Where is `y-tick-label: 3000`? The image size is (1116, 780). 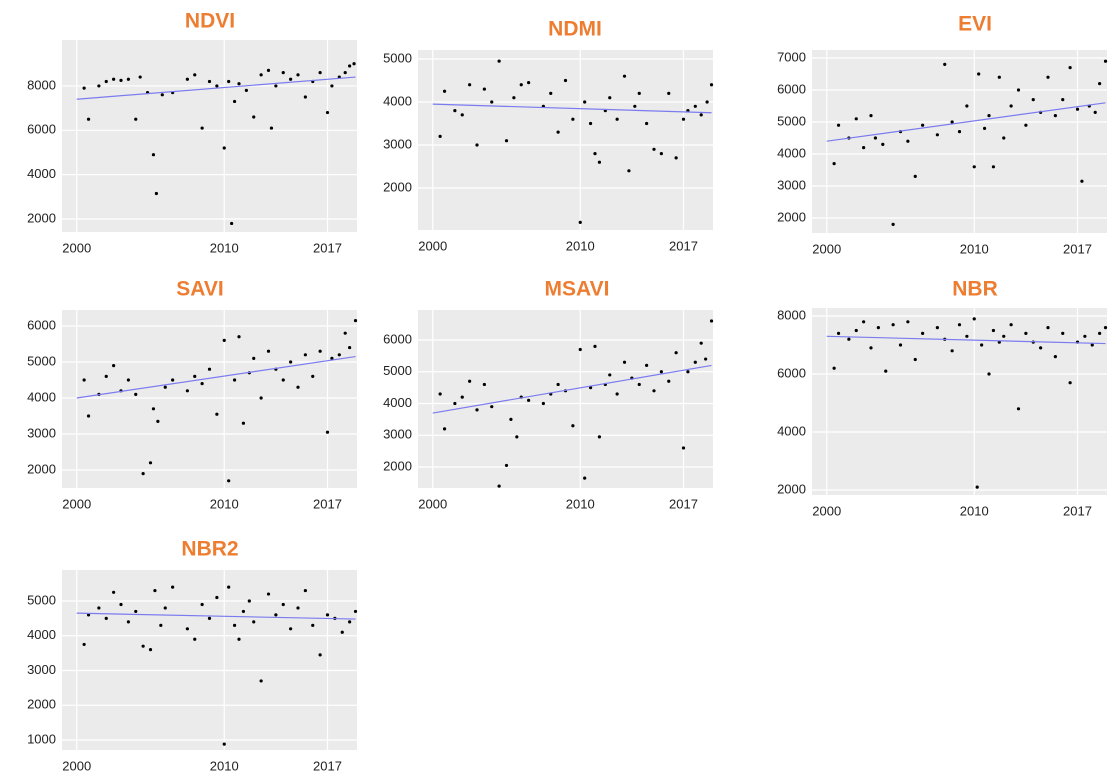
y-tick-label: 3000 is located at coordinates (41, 669).